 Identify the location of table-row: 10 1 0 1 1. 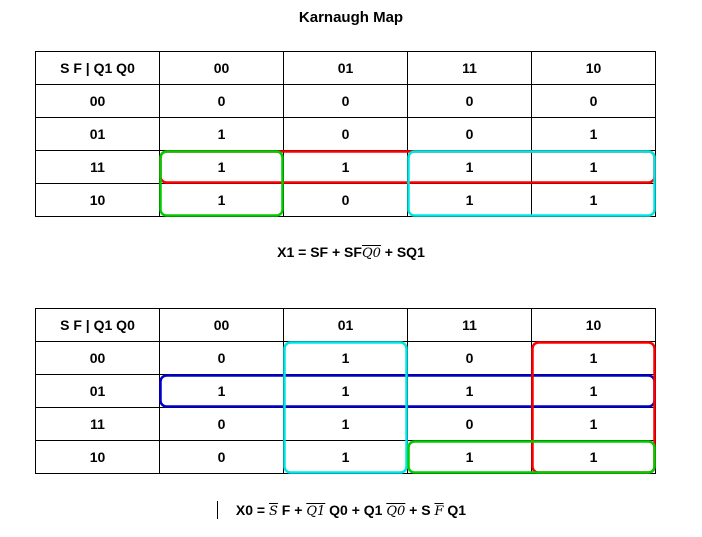
(345, 200).